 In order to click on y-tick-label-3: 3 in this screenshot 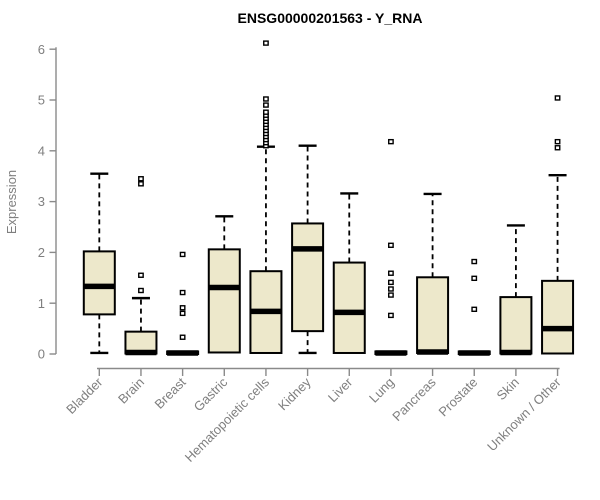, I will do `click(41, 201)`.